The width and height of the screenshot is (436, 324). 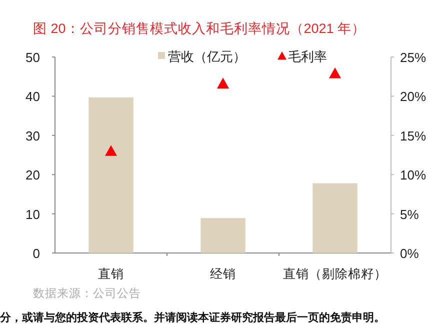 I want to click on y-tick-label: 10, so click(x=33, y=214).